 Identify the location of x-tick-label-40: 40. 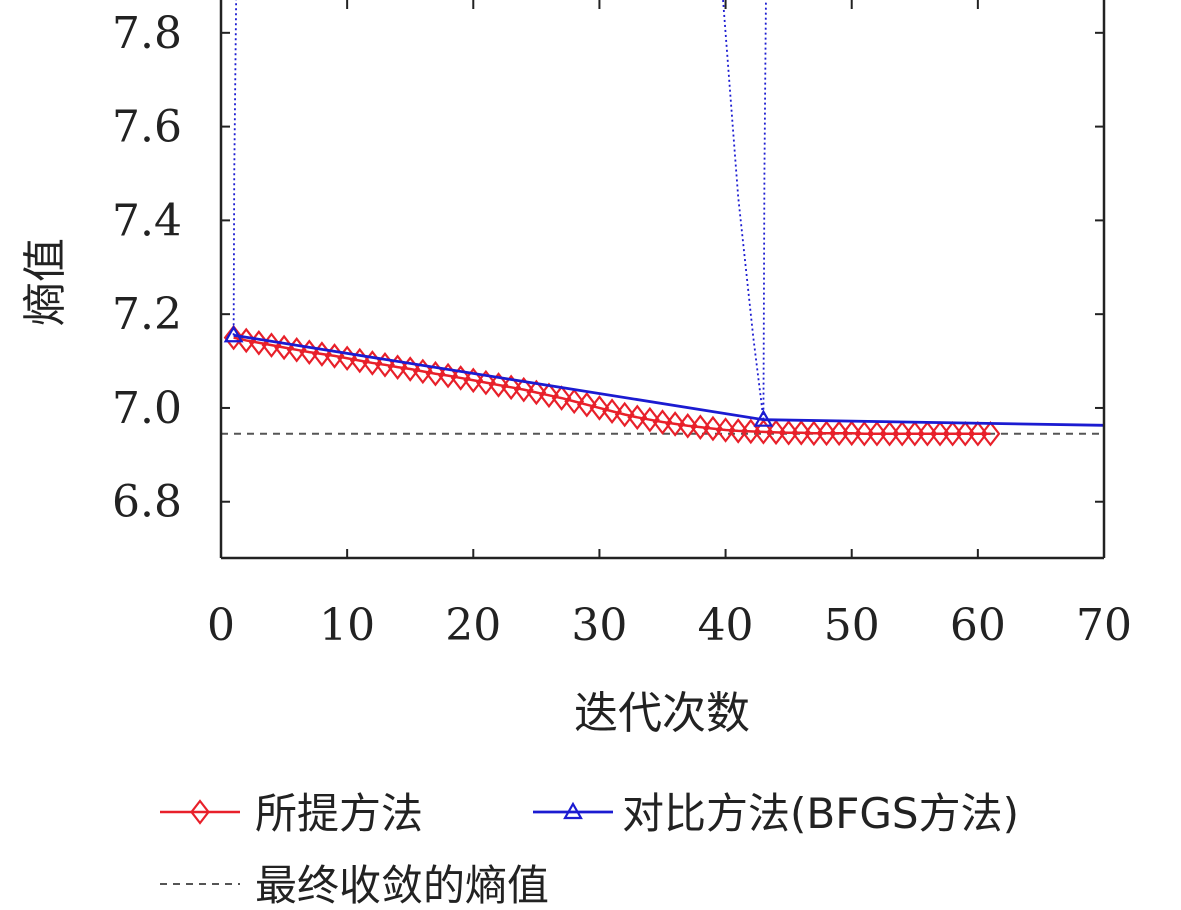
(726, 625).